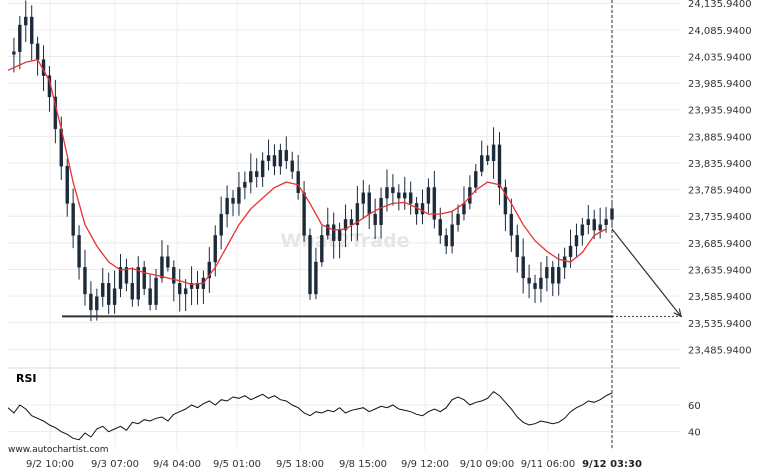  I want to click on watermark: What2Trade, so click(344, 241).